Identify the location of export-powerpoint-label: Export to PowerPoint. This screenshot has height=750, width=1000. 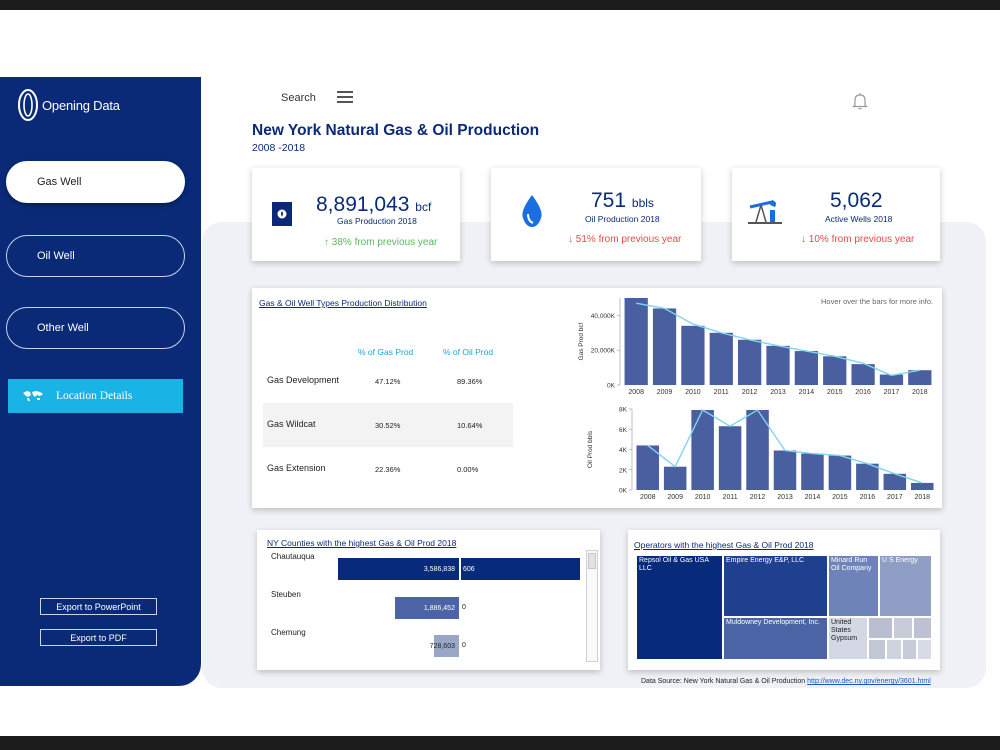
(98, 606).